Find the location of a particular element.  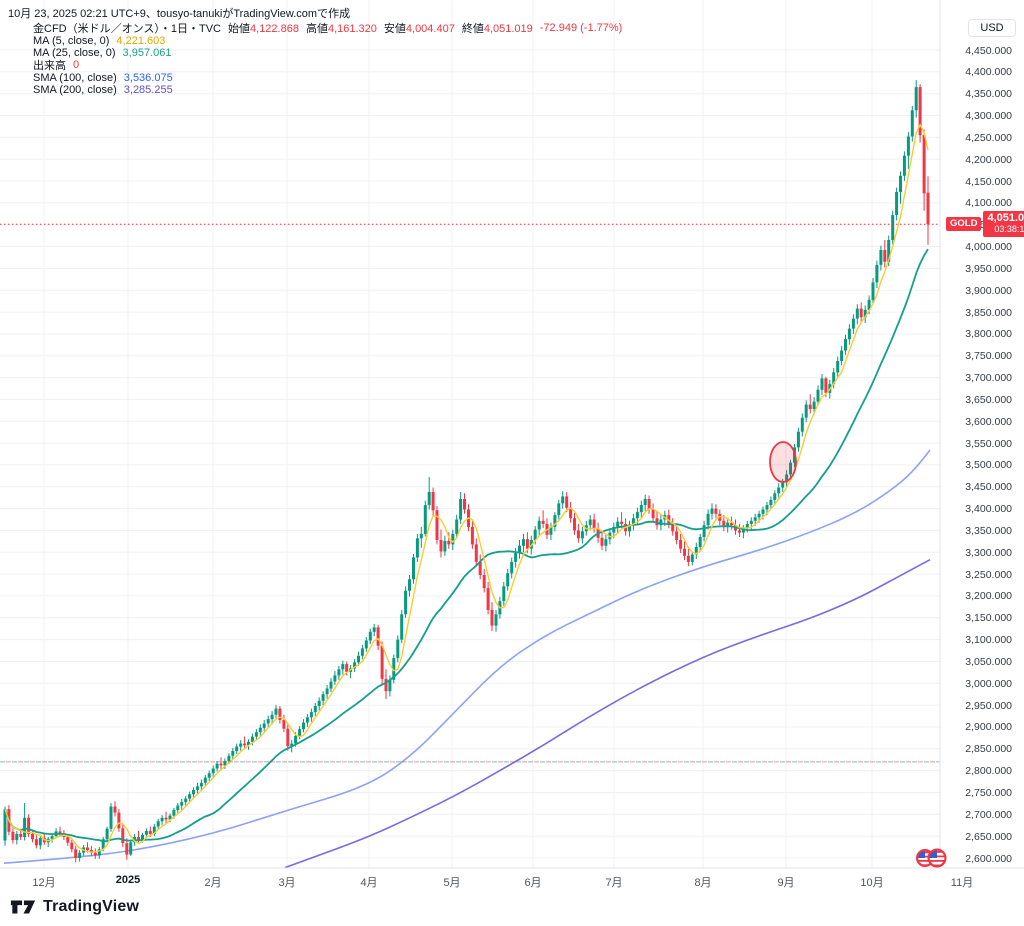

tradingview-mark-icon is located at coordinates (23, 907).